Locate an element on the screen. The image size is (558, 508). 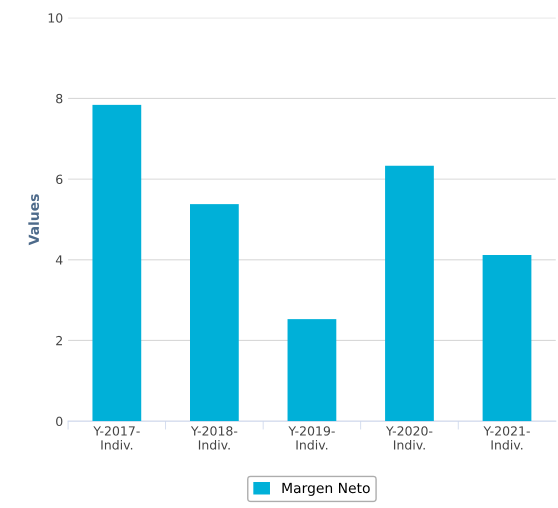
x-tick-label: Y-2021- Indiv. is located at coordinates (506, 438).